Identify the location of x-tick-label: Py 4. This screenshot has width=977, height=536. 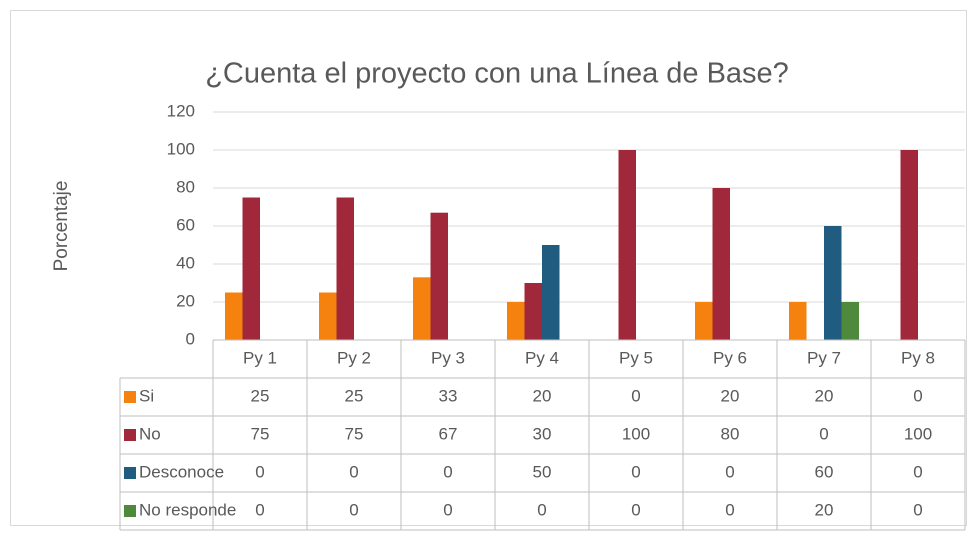
(542, 357).